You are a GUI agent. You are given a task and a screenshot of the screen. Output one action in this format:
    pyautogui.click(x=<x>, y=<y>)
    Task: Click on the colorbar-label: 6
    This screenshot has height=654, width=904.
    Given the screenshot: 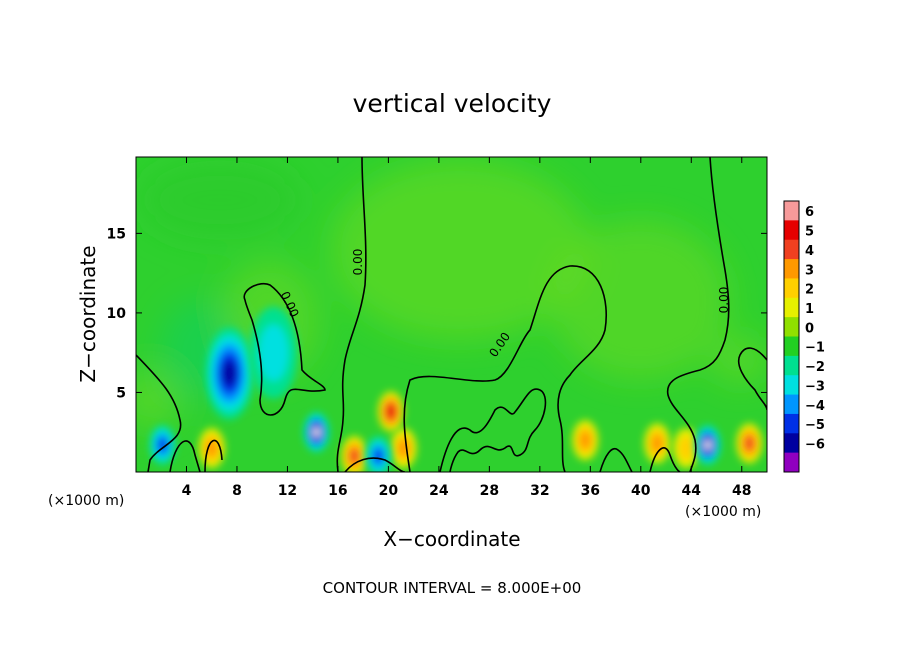 What is the action you would take?
    pyautogui.click(x=809, y=212)
    